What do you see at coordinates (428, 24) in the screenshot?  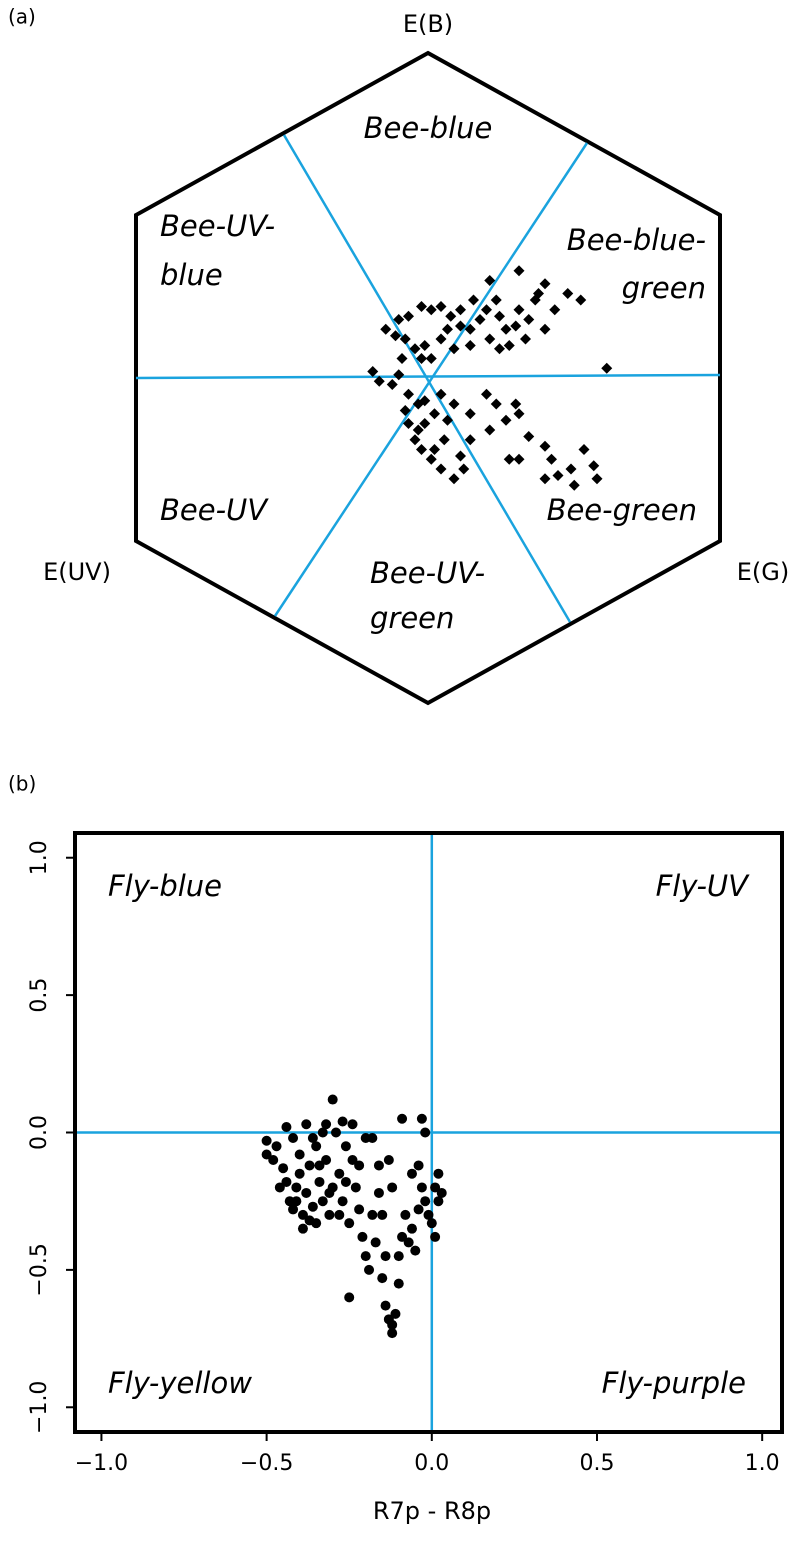 I see `vertex-label: E(B)` at bounding box center [428, 24].